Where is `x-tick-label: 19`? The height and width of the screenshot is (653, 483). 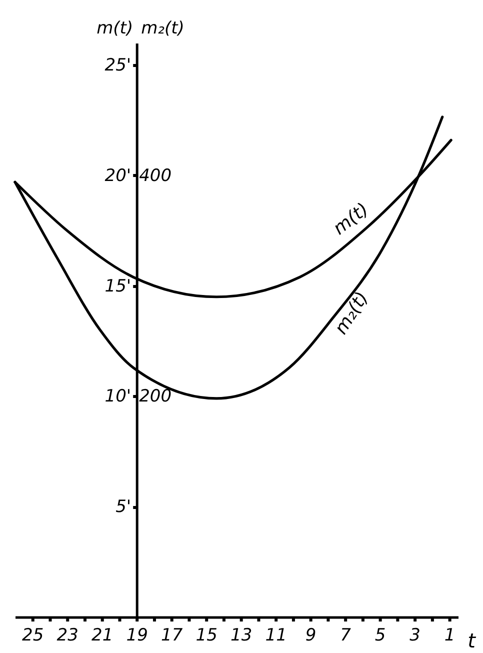 x-tick-label: 19 is located at coordinates (137, 636).